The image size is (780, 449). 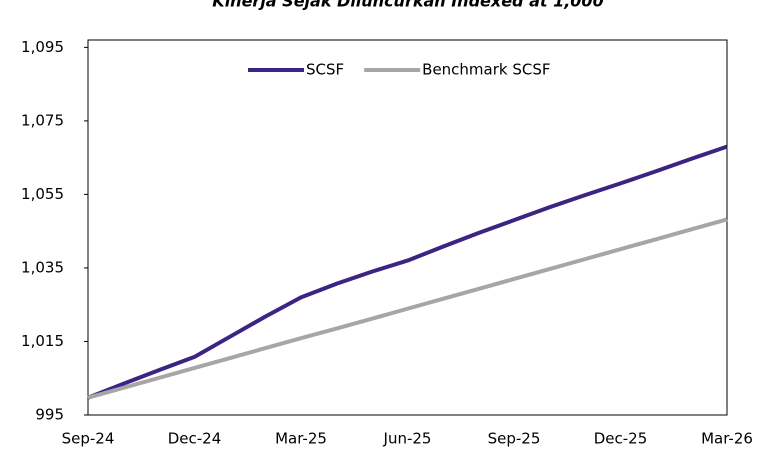 I want to click on x-tick-label: Sep-25, so click(x=514, y=439).